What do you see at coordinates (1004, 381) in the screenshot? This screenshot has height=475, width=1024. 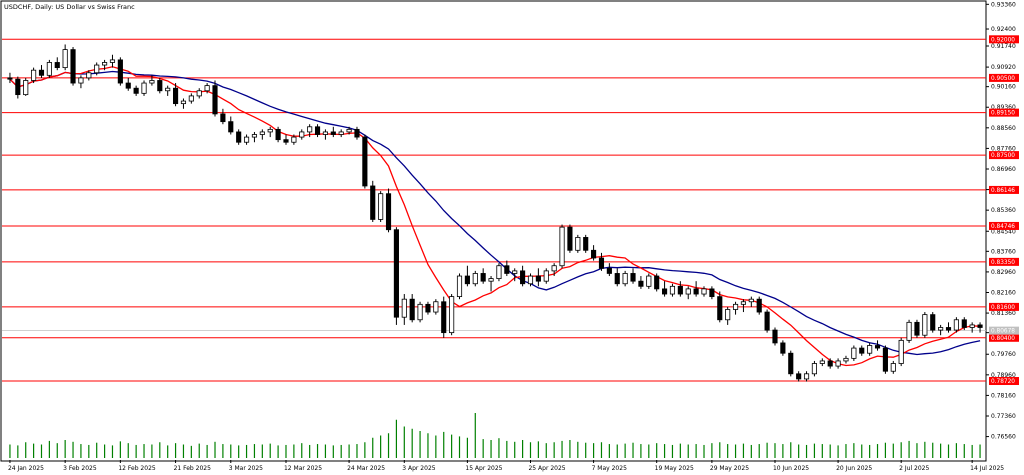 I see `level-label-bg` at bounding box center [1004, 381].